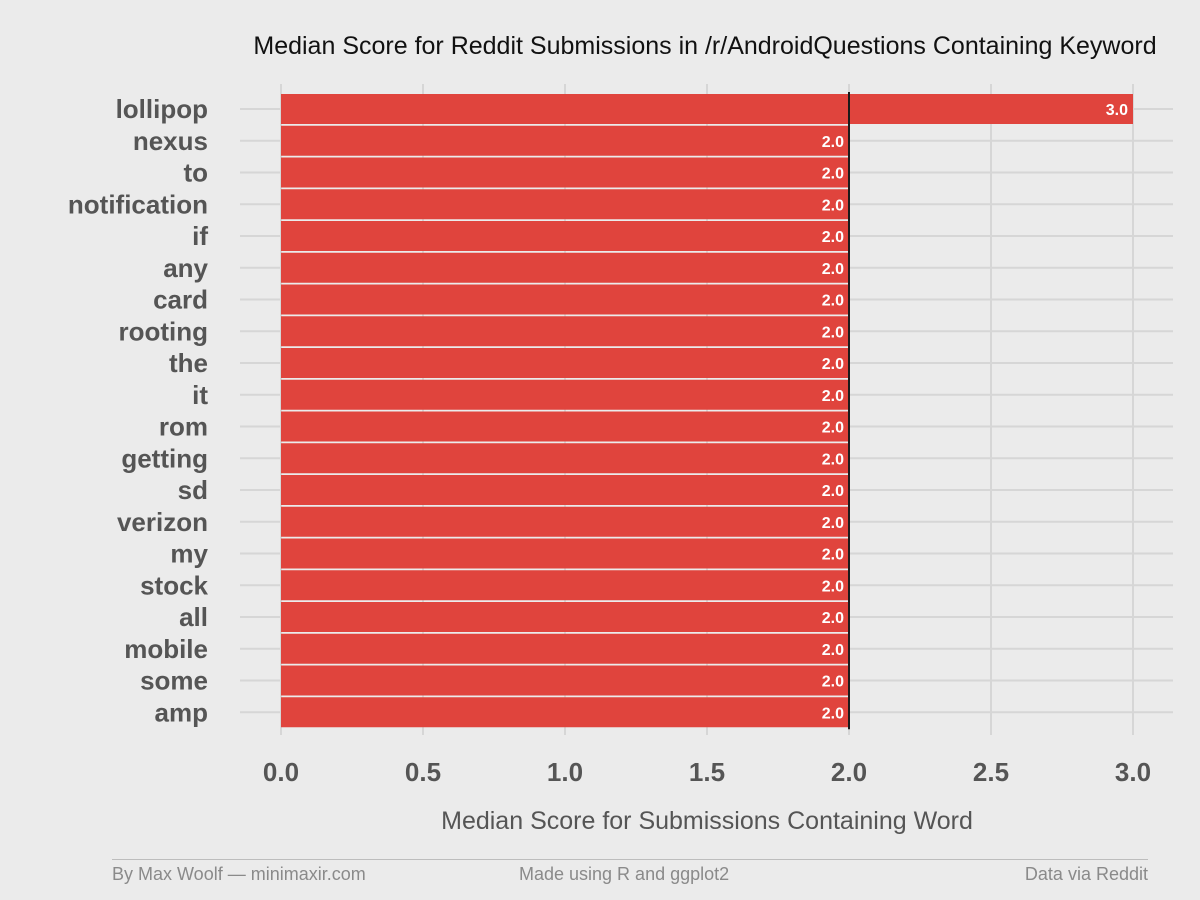 The height and width of the screenshot is (900, 1200). Describe the element at coordinates (181, 712) in the screenshot. I see `y-tick-label: amp` at that location.